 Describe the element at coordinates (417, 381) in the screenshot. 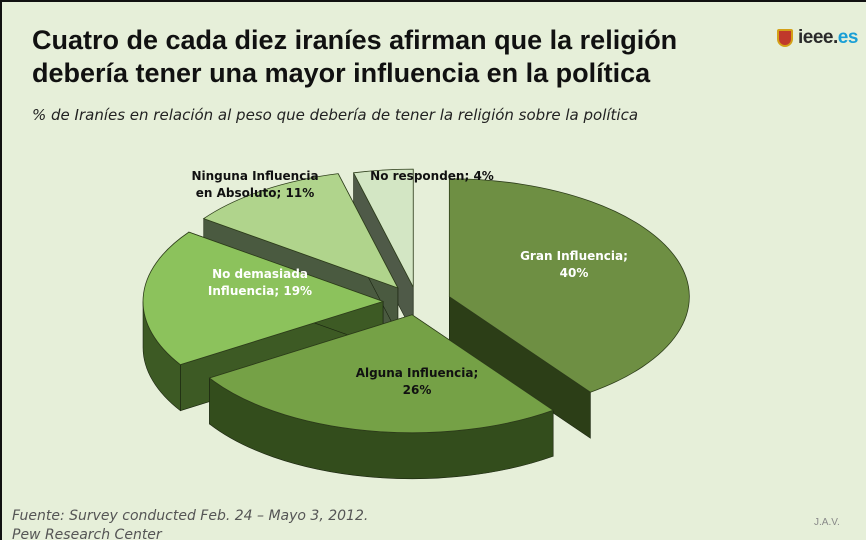

I see `pie-label-2: Alguna Influencia; 26%` at that location.